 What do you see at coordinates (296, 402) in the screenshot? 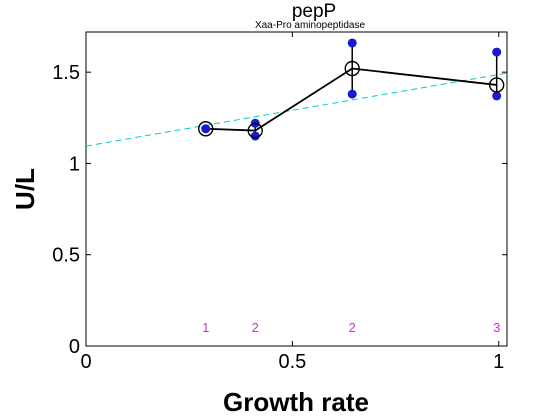
I see `x-axis-label: Growth rate` at bounding box center [296, 402].